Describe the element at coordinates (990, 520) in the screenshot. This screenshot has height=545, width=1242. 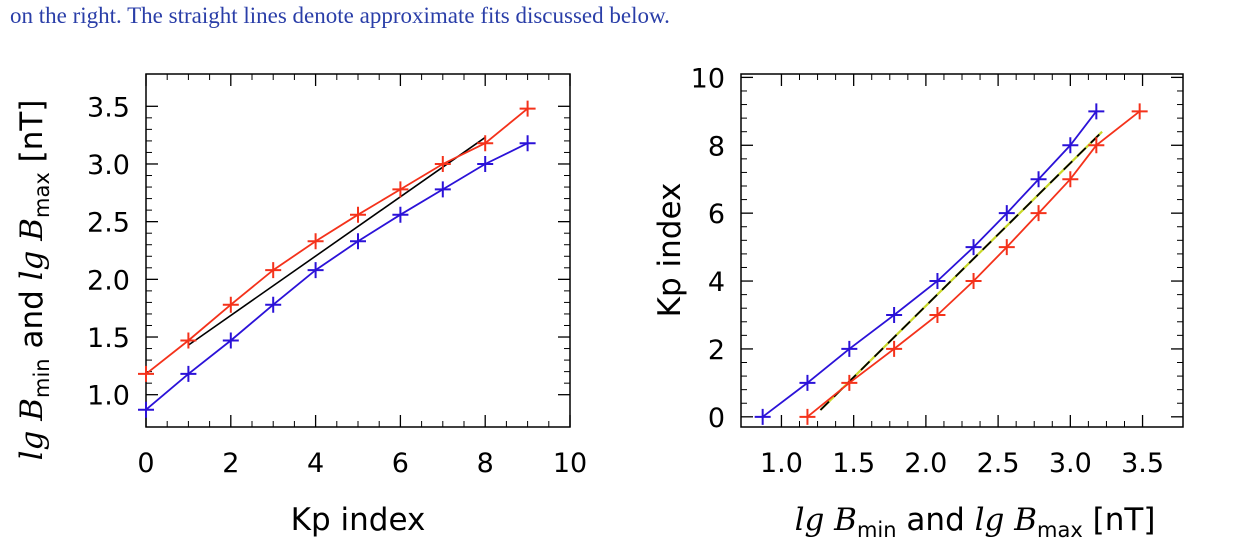
I see `right-x-axis-label-lg2: lg` at that location.